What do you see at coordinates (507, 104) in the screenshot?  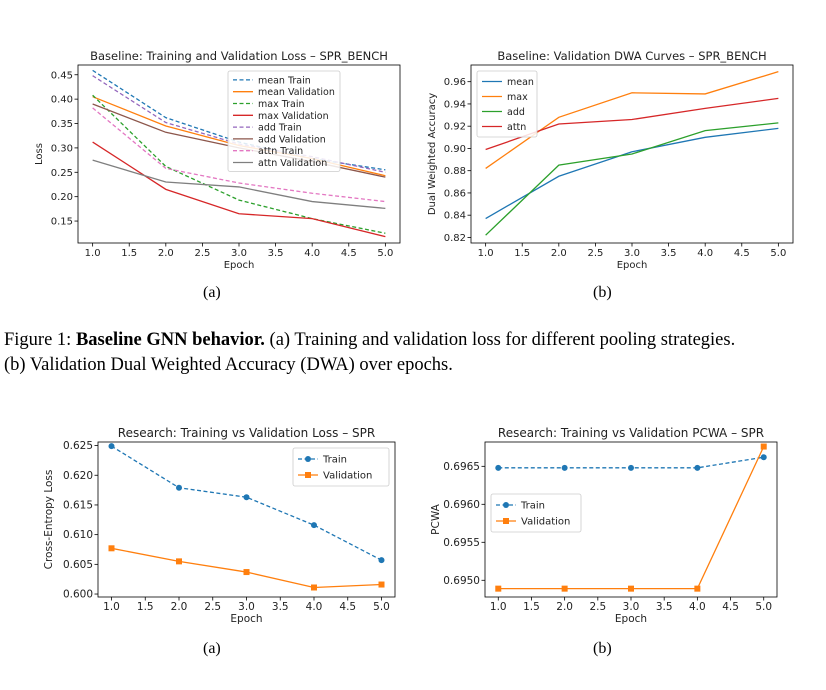 I see `legend: mean max add attn` at bounding box center [507, 104].